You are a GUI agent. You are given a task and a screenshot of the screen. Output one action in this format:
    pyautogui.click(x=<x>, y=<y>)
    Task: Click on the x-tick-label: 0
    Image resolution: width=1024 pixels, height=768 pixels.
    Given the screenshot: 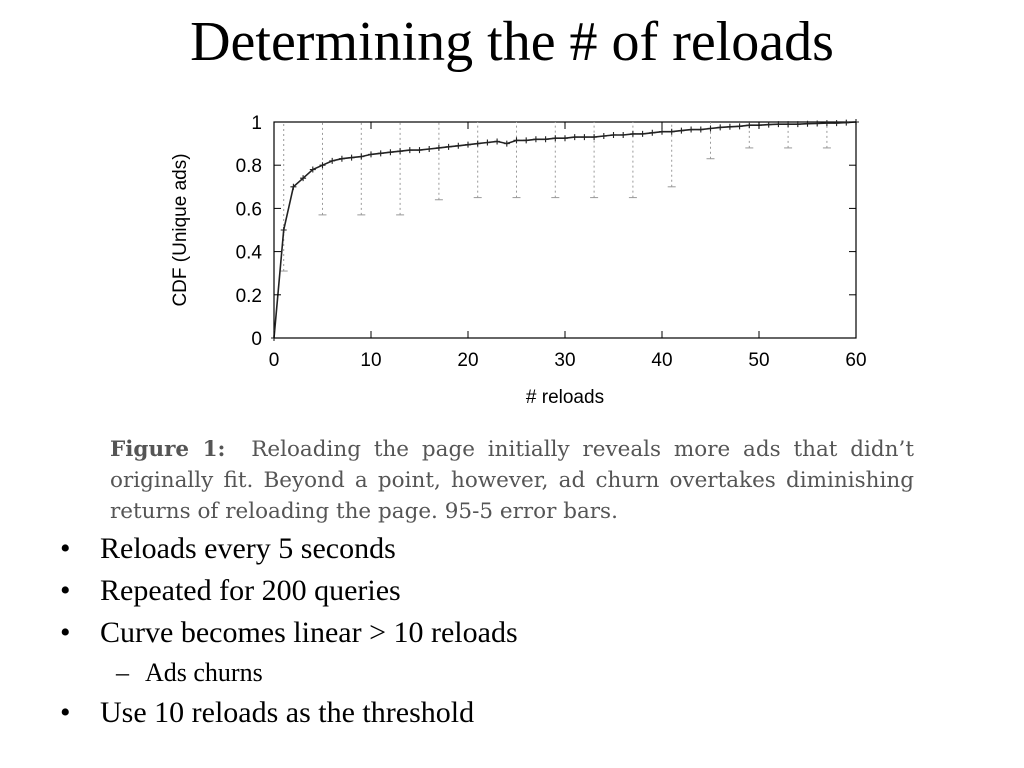 What is the action you would take?
    pyautogui.click(x=274, y=360)
    